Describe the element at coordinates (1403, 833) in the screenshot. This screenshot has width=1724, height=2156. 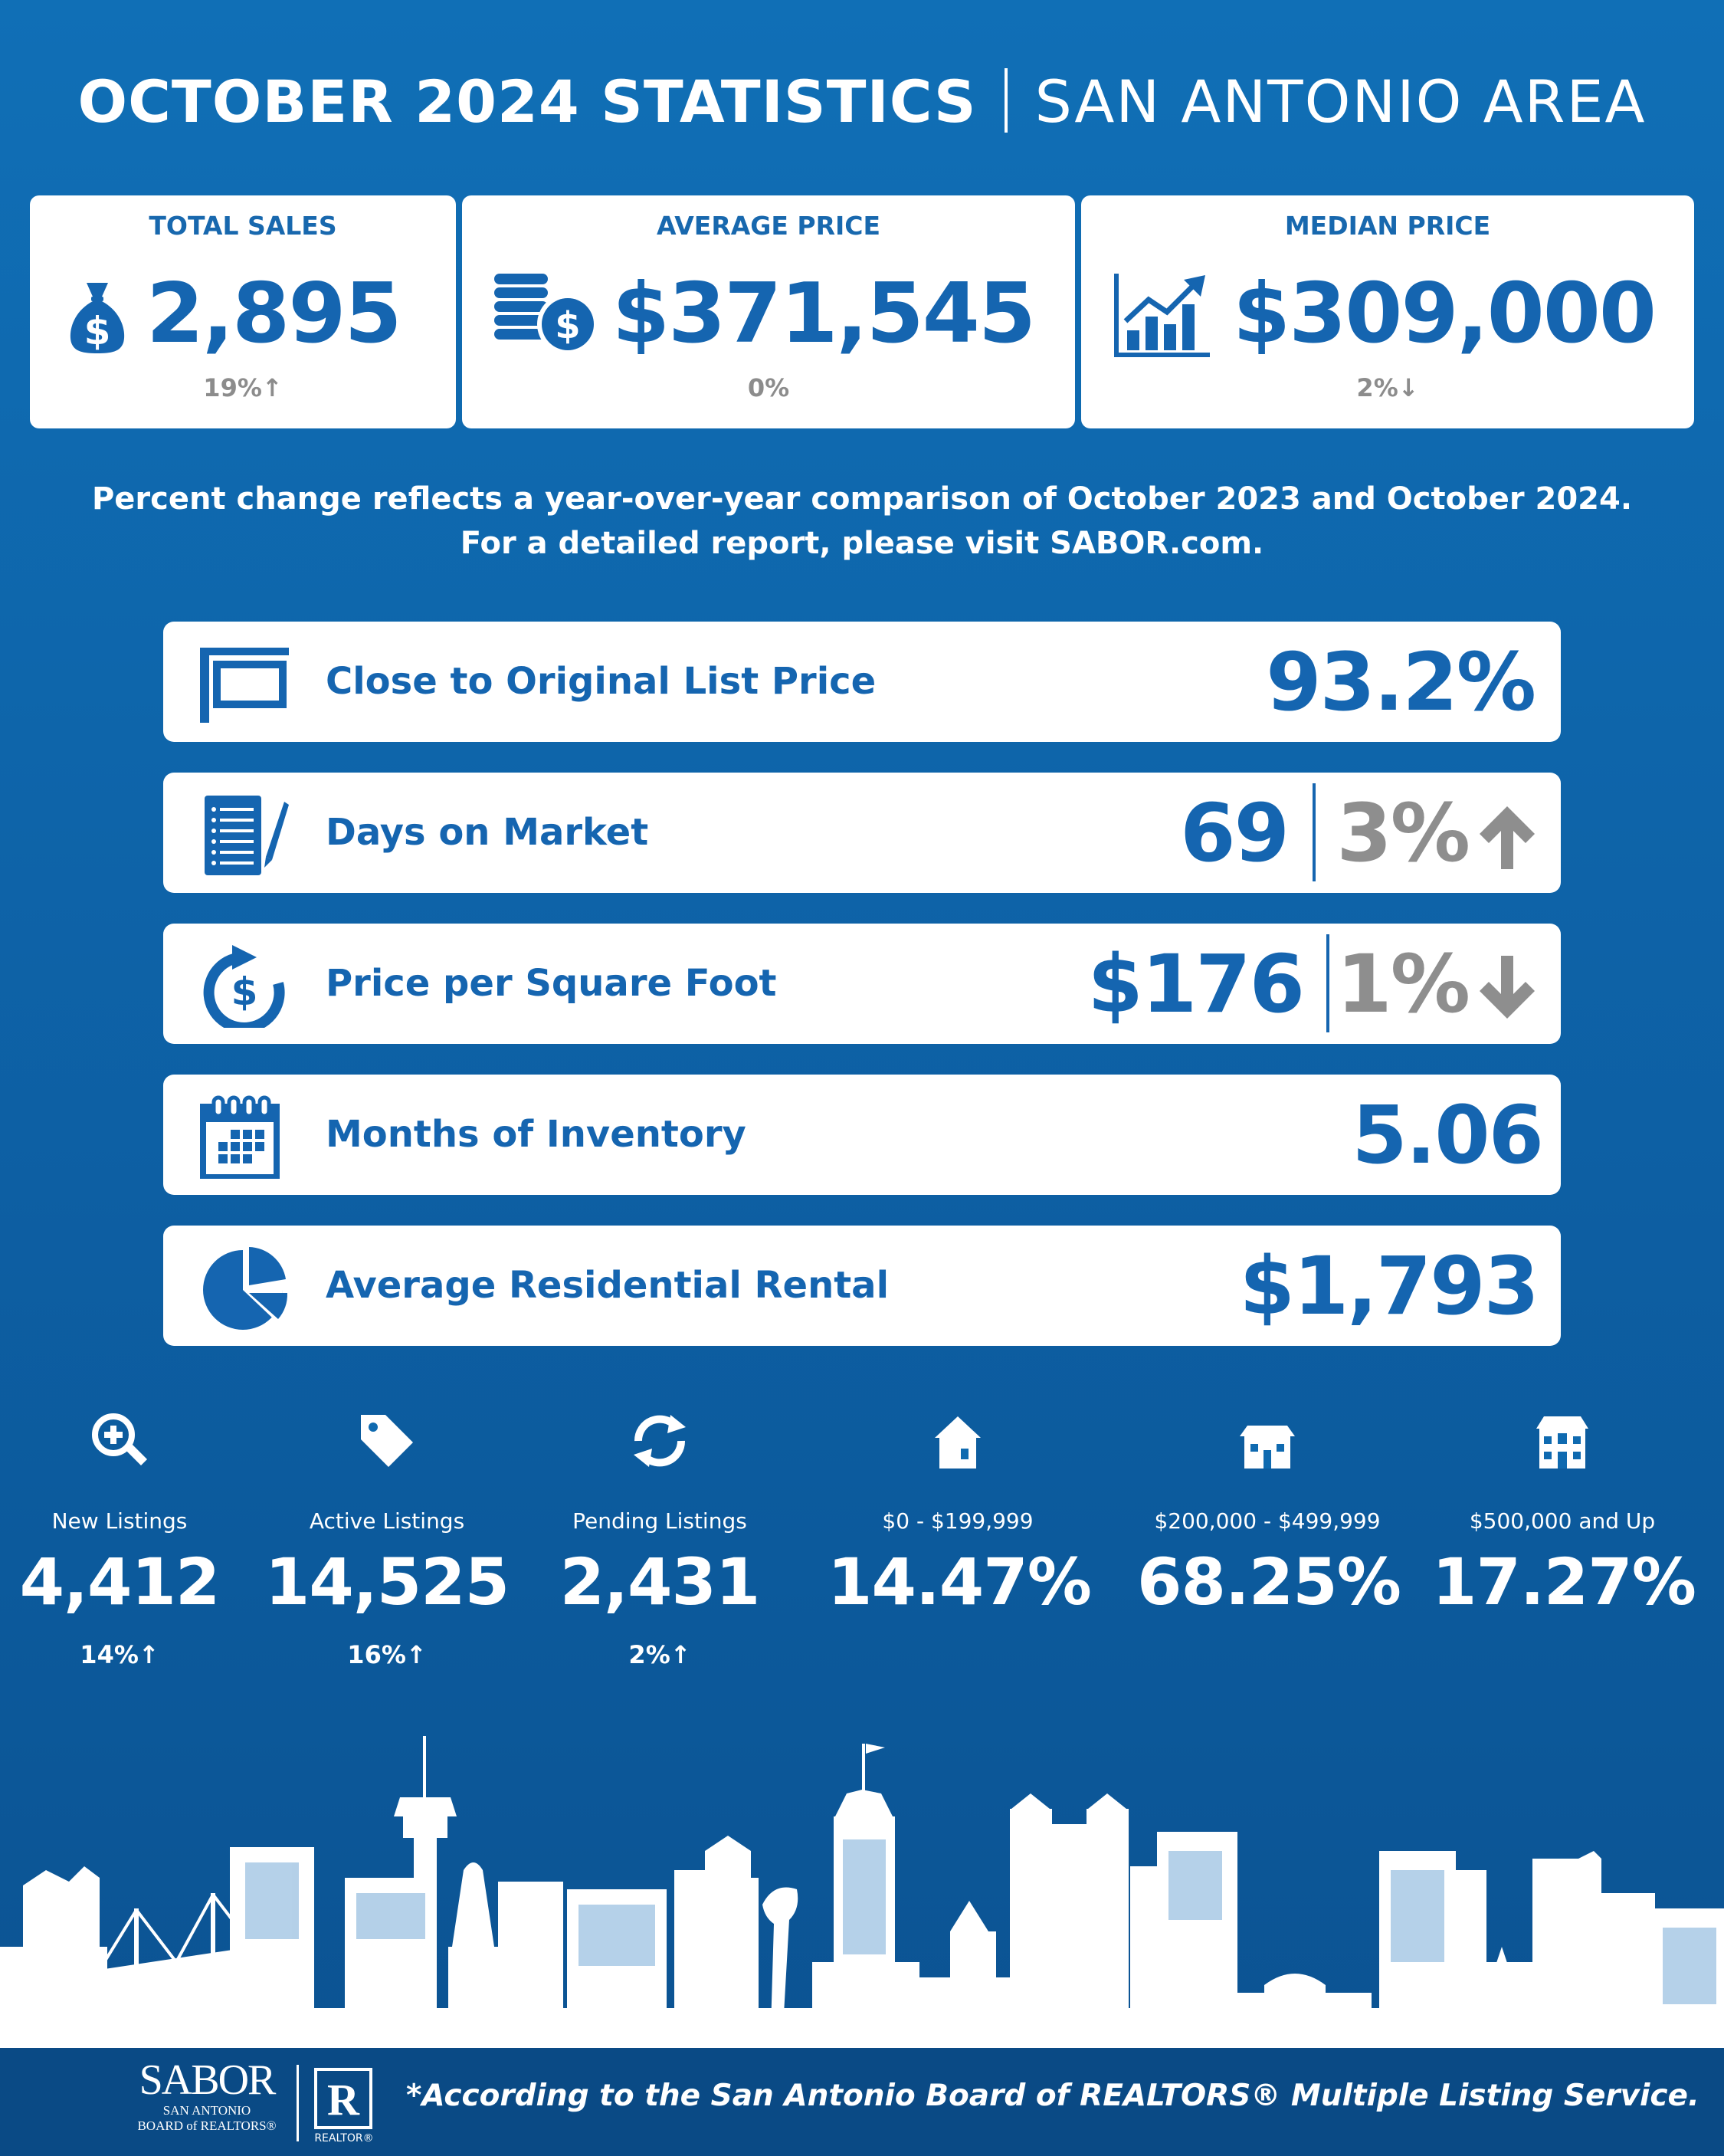
I see `row-change: 3%` at that location.